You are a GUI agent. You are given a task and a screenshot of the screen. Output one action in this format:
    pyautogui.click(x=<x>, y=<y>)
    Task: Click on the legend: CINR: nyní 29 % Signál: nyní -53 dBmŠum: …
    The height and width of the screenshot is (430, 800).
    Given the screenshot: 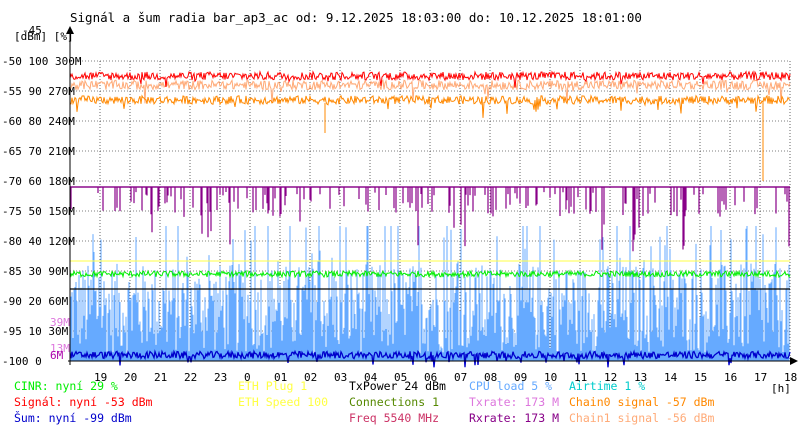 What is the action you would take?
    pyautogui.click(x=364, y=402)
    